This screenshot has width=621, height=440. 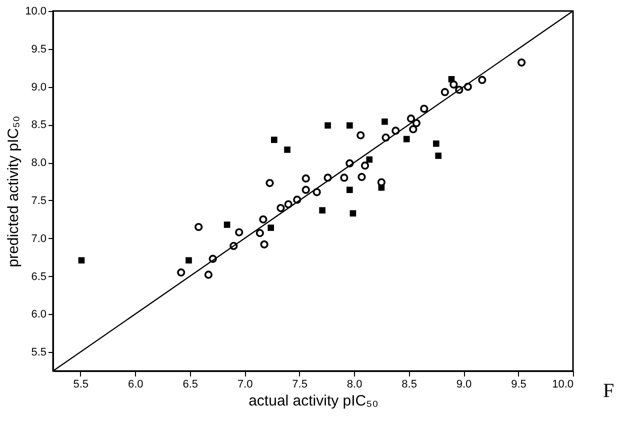 What do you see at coordinates (38, 87) in the screenshot?
I see `y-tick-label: 9.0` at bounding box center [38, 87].